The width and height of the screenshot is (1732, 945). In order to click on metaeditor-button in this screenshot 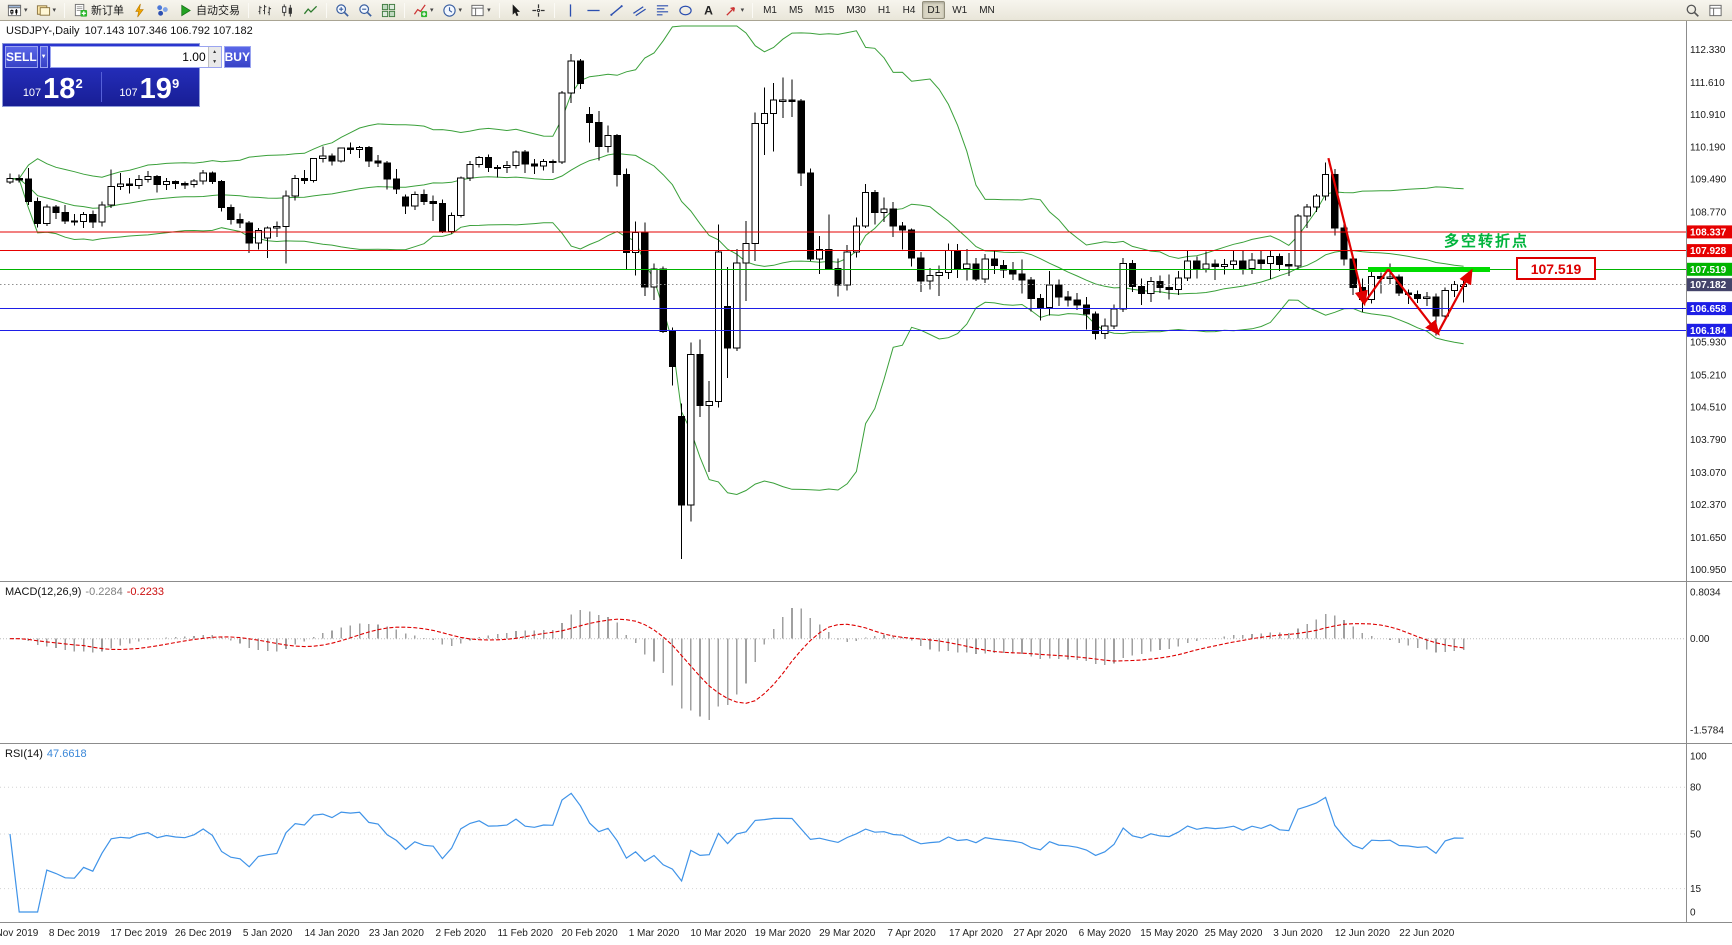, I will do `click(139, 10)`.